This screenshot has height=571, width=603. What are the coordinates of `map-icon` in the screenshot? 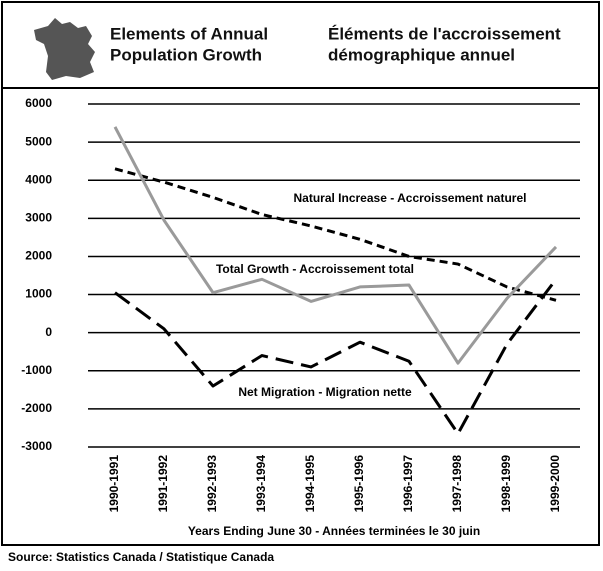 It's located at (64, 49).